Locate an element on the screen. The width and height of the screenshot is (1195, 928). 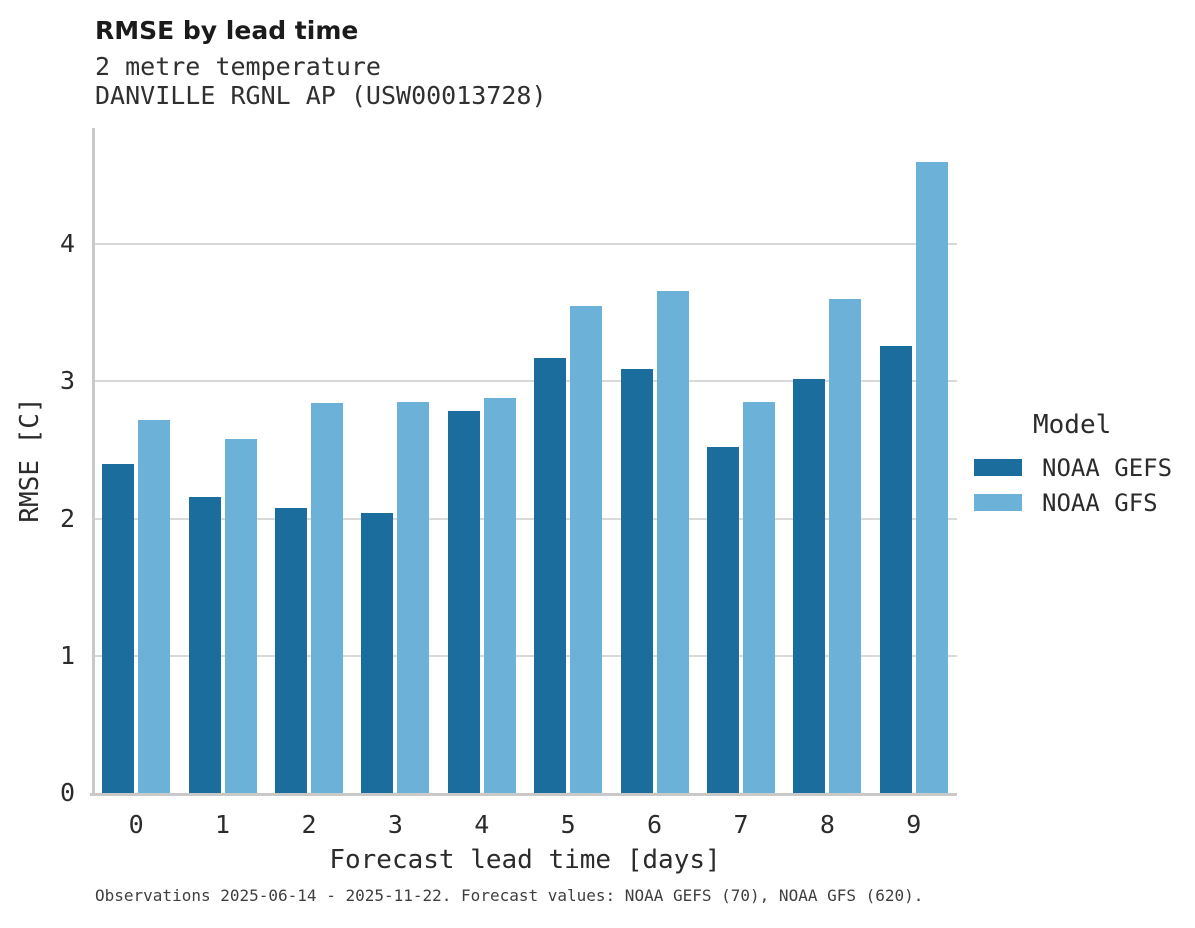
chart-subtitle-variable: 2 metre temperature is located at coordinates (238, 66).